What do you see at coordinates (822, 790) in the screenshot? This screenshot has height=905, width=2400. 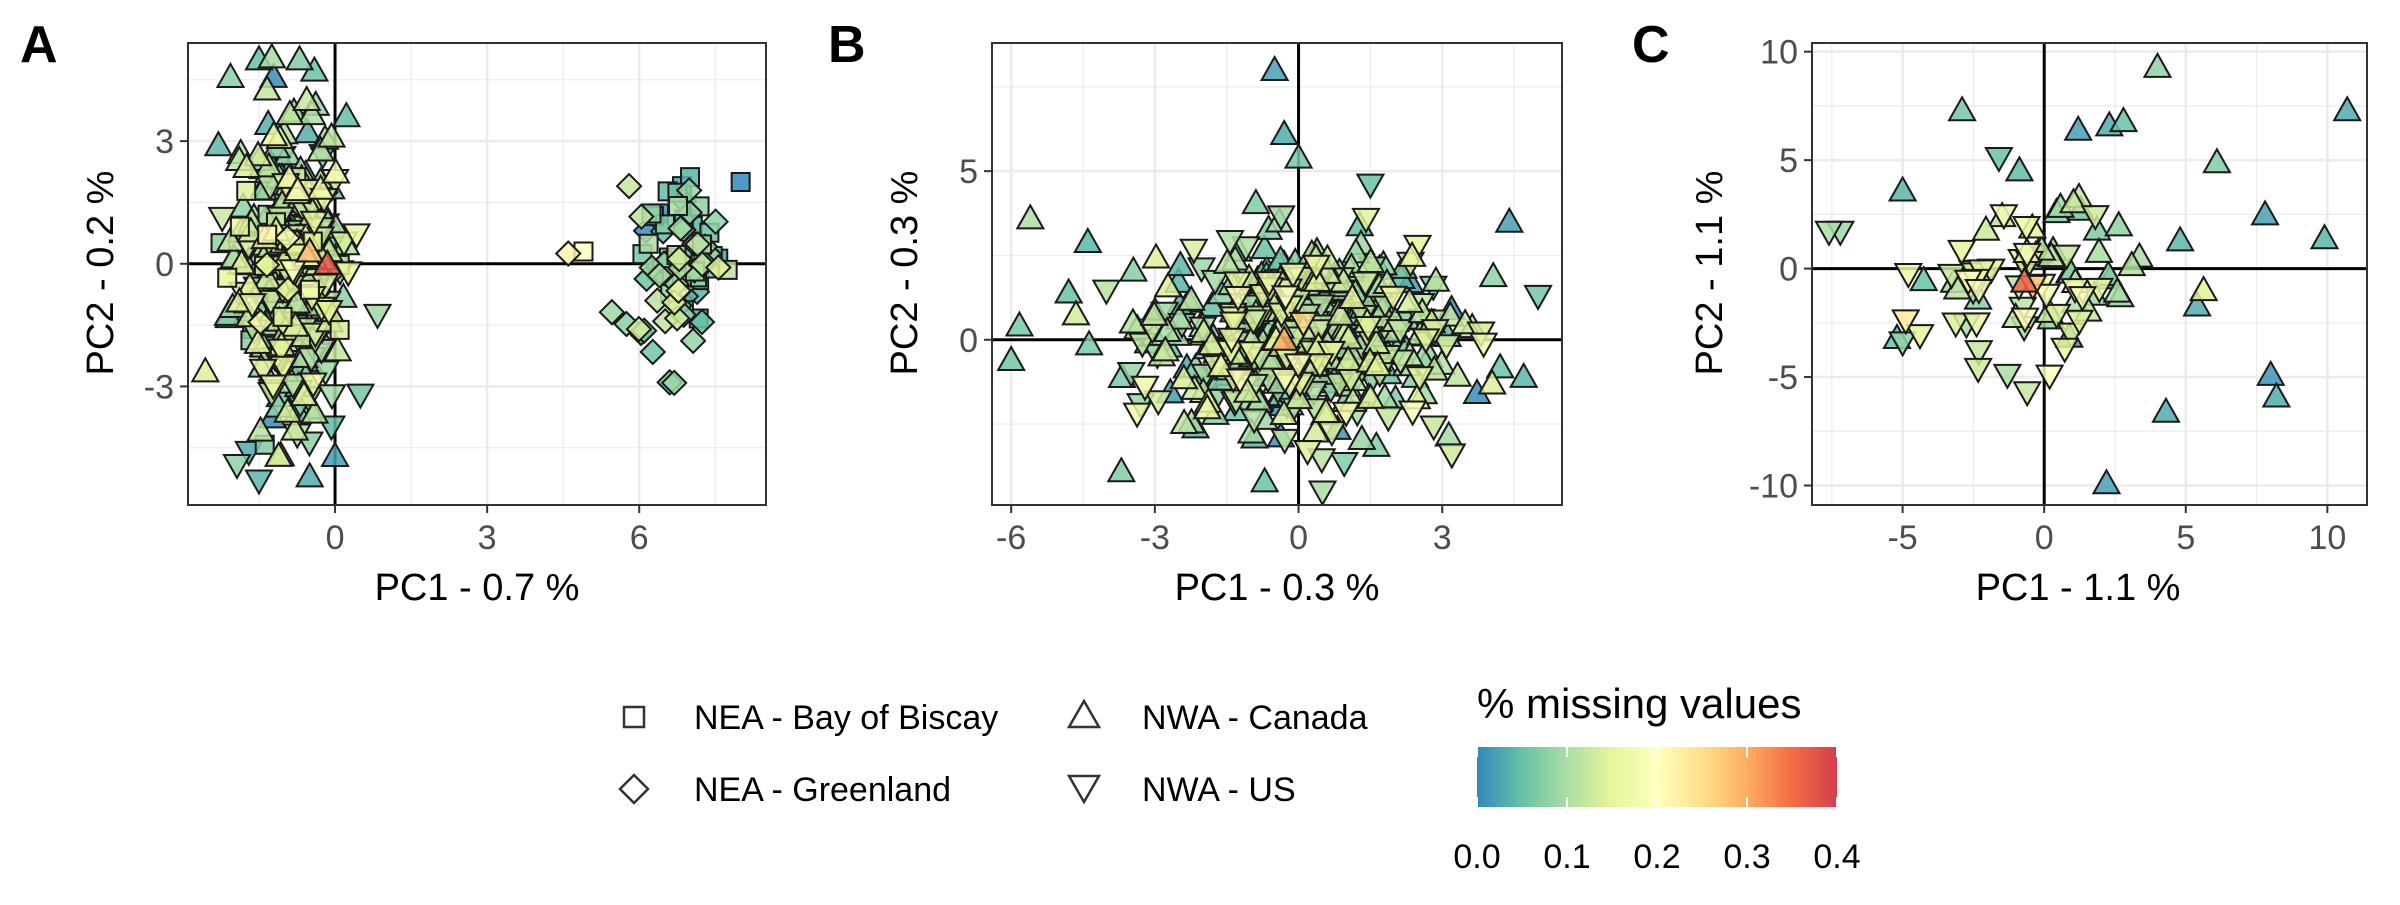 I see `legend-label-greenland: NEA - Greenland` at bounding box center [822, 790].